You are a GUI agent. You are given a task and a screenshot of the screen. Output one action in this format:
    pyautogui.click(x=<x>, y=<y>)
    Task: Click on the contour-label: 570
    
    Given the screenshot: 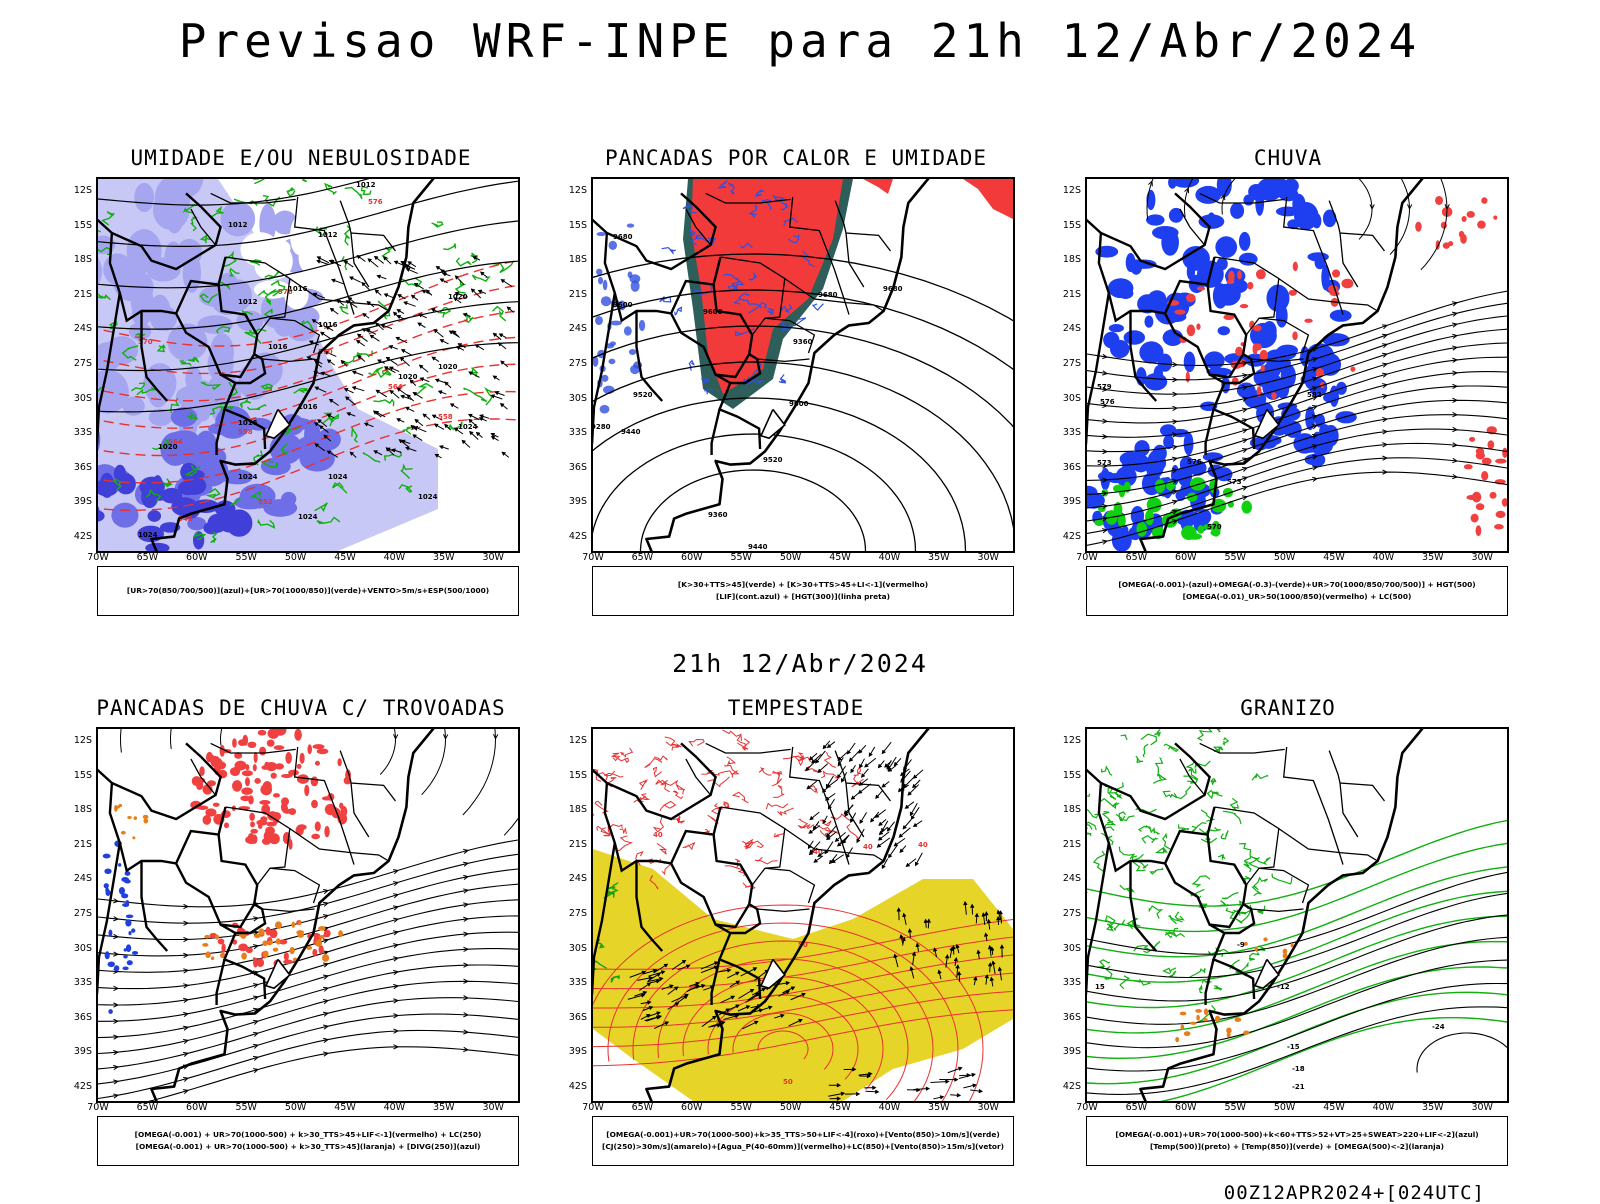 What is the action you would take?
    pyautogui.click(x=1214, y=527)
    